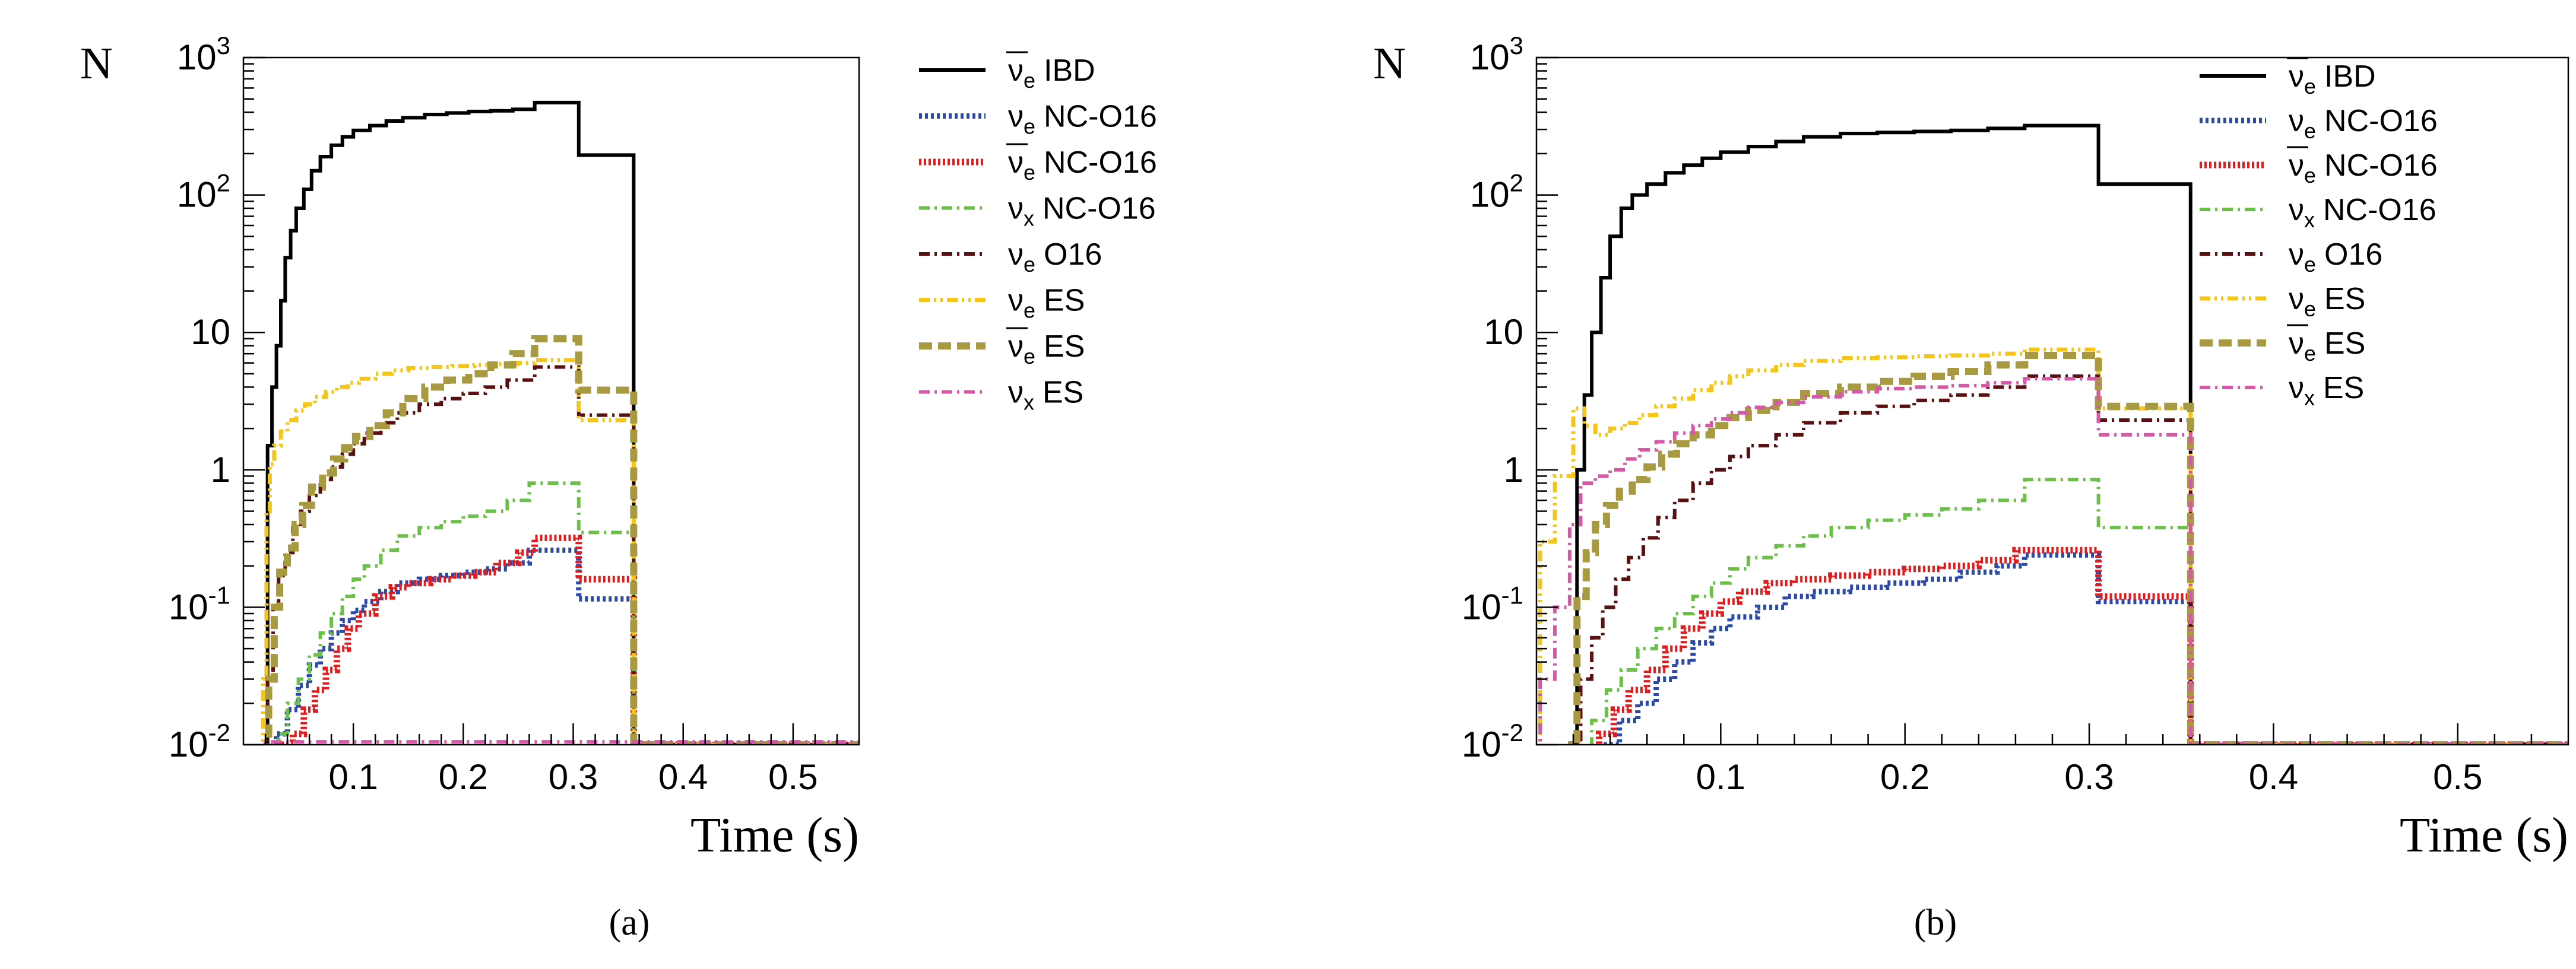  What do you see at coordinates (1935, 923) in the screenshot?
I see `panel-label: (b)` at bounding box center [1935, 923].